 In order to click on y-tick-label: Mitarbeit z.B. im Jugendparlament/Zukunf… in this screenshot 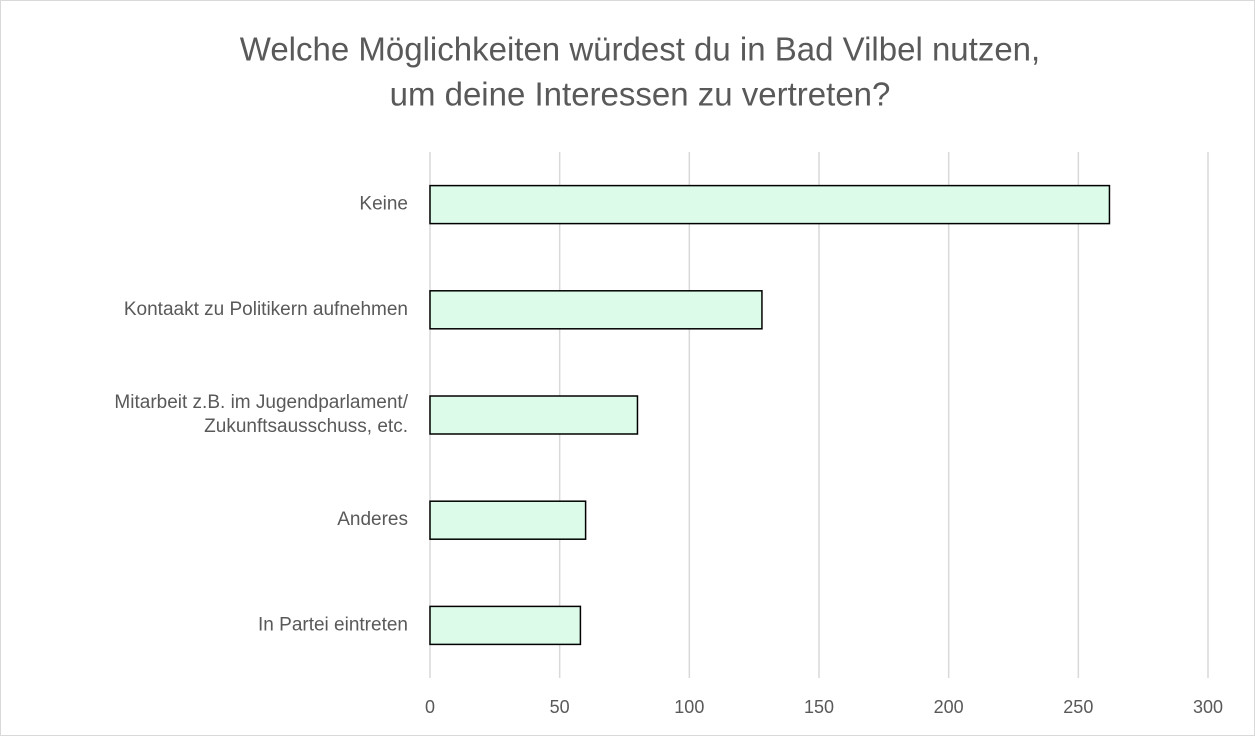, I will do `click(261, 414)`.